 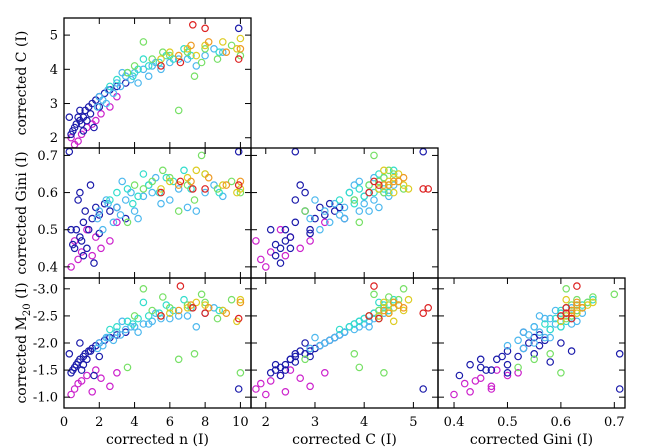 I want to click on y-axis-title: corrected M20 (I), so click(x=23, y=342).